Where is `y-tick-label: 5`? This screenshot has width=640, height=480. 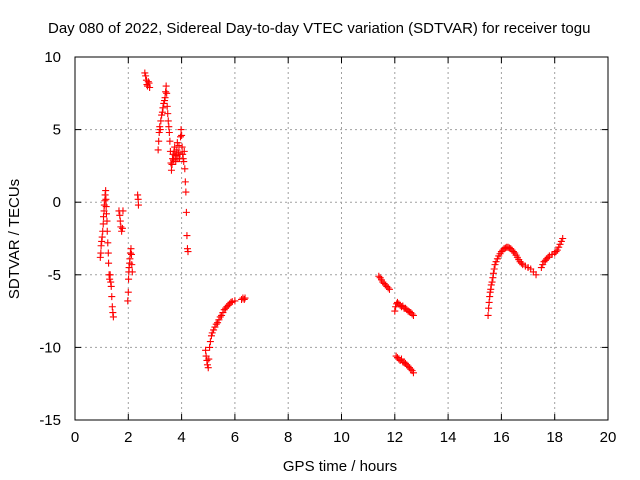 y-tick-label: 5 is located at coordinates (57, 130).